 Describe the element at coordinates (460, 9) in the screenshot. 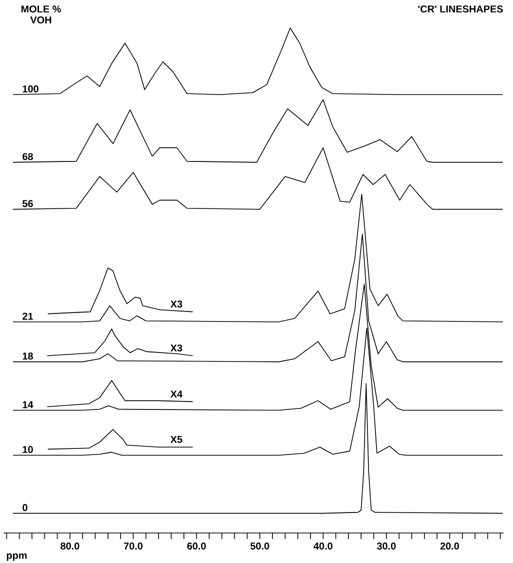

I see `chart-title: 'CR' LINESHAPES` at that location.